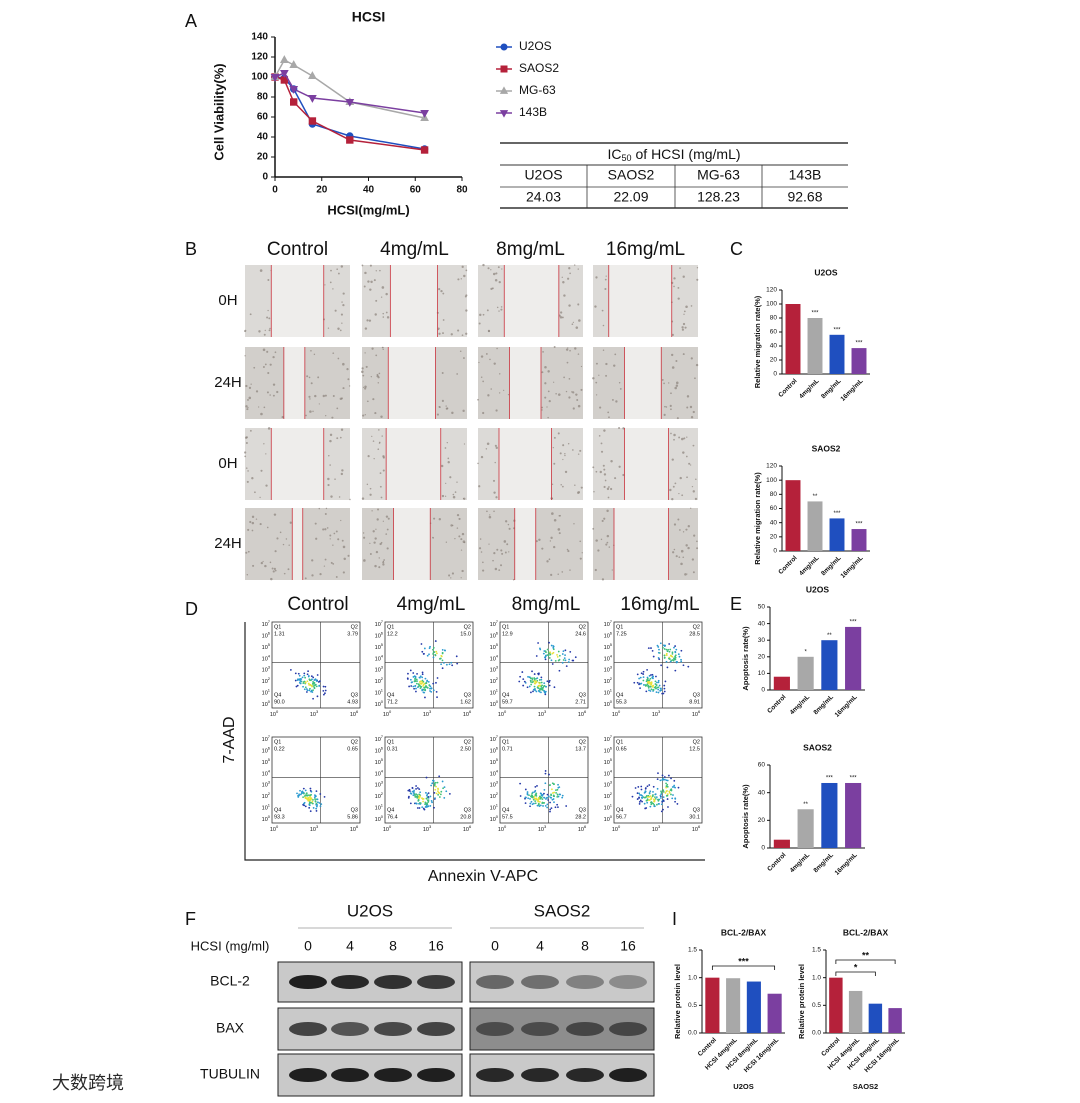  Describe the element at coordinates (497, 644) in the screenshot. I see `tick-exponent: 5` at that location.